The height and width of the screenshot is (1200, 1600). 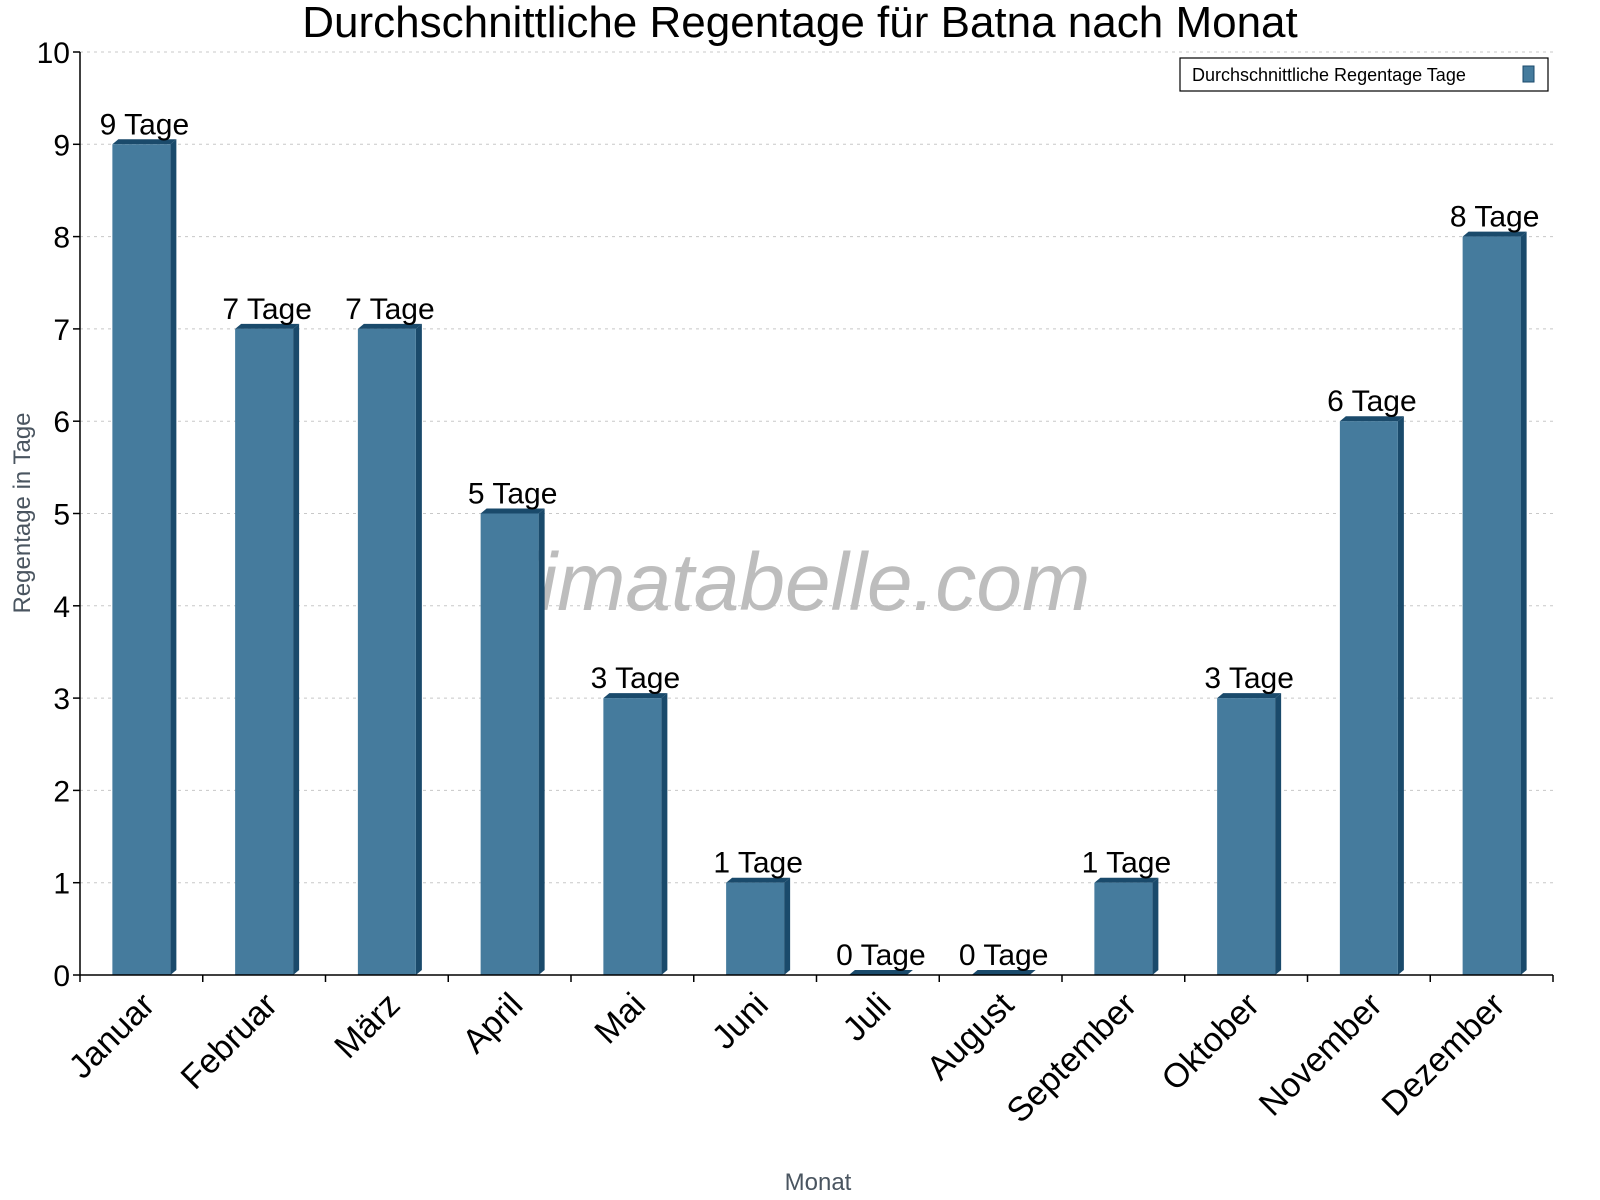 I want to click on y-tick-label: 0, so click(x=61, y=976).